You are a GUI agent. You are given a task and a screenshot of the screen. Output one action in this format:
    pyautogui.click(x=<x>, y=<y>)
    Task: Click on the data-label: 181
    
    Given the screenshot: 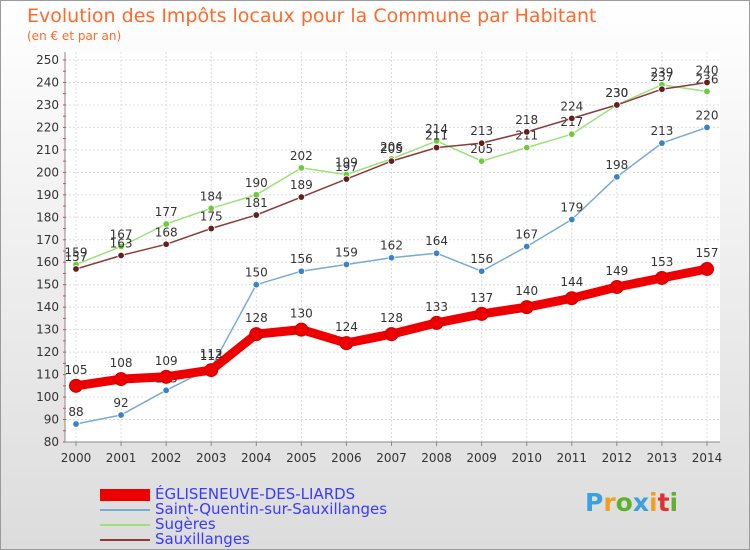 What is the action you would take?
    pyautogui.click(x=256, y=203)
    